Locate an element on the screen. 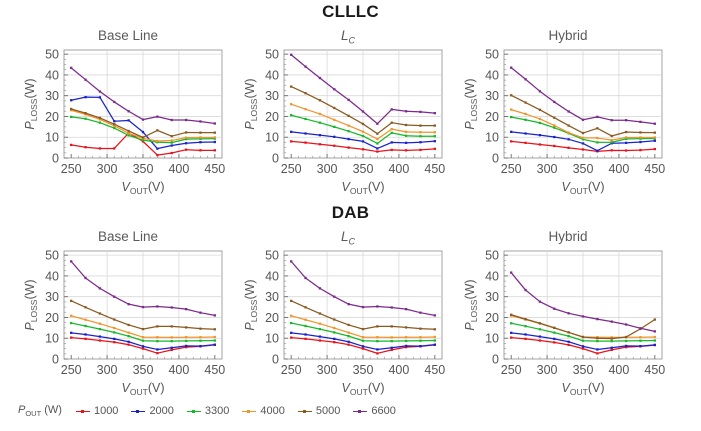  legend-item-6600: 6600 is located at coordinates (374, 411).